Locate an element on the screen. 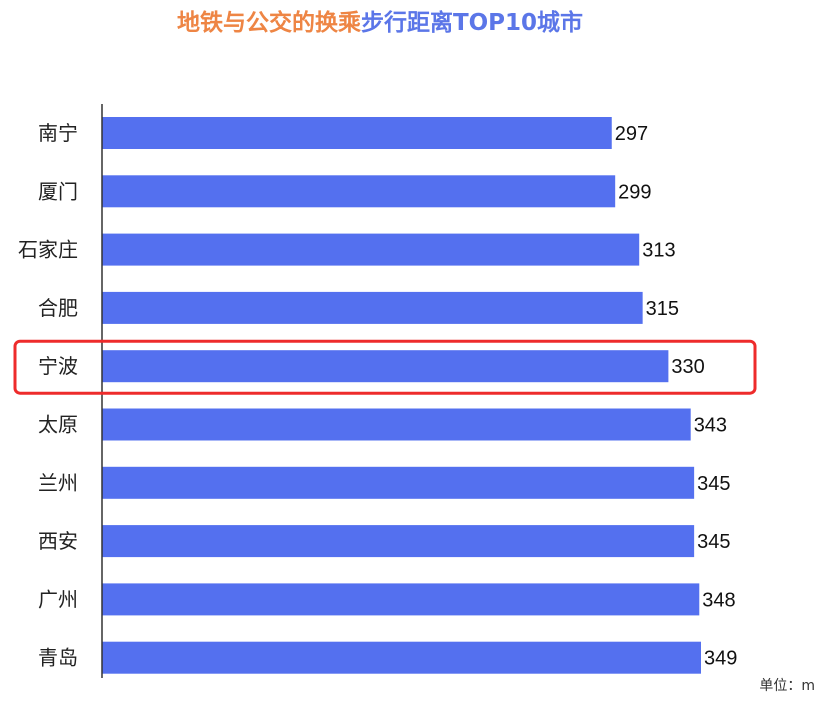  value-label-5: 330 is located at coordinates (687, 367).